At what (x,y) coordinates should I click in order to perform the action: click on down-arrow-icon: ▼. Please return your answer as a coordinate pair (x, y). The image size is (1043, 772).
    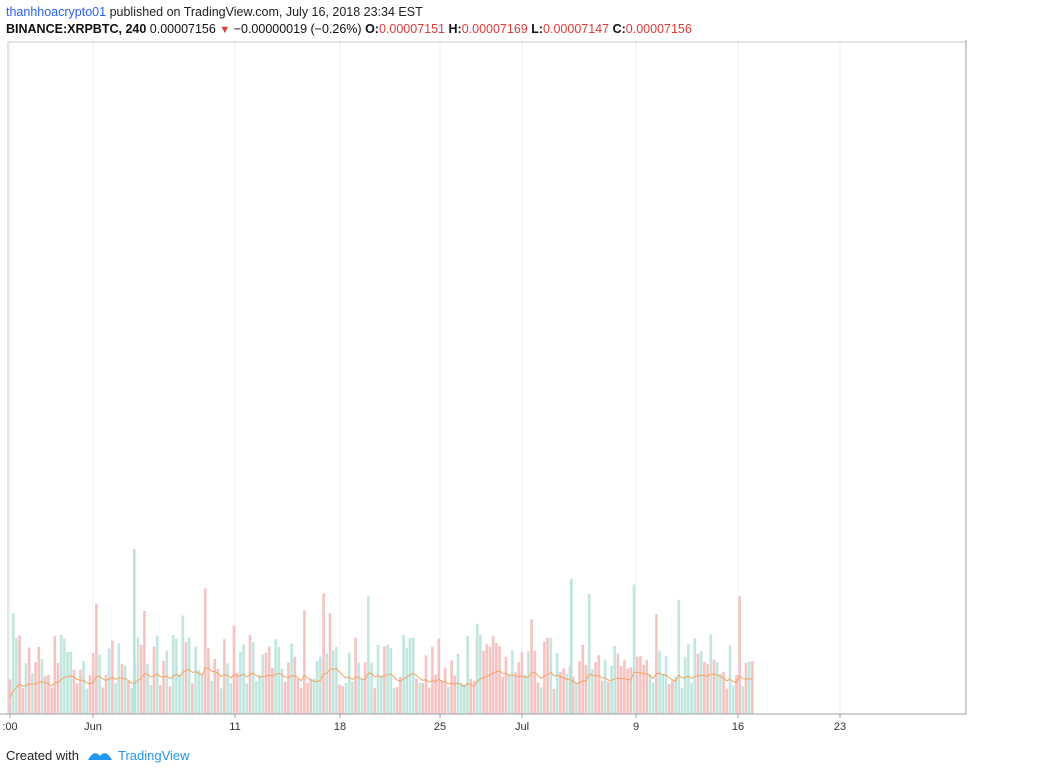
    Looking at the image, I should click on (225, 30).